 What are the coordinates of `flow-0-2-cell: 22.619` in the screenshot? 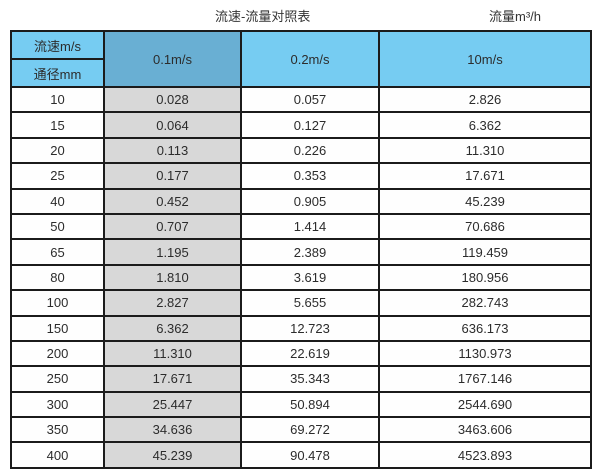 It's located at (310, 353).